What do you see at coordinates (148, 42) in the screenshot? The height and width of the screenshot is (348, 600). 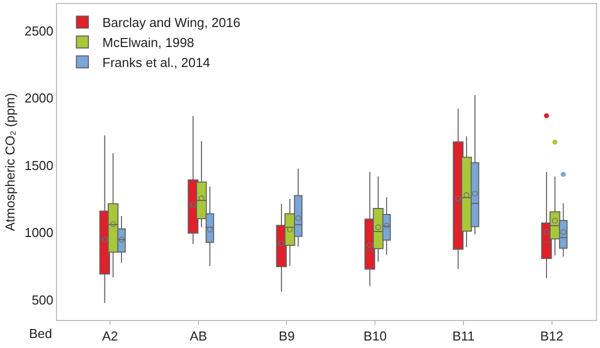 I see `legend-label: McElwain, 1998` at bounding box center [148, 42].